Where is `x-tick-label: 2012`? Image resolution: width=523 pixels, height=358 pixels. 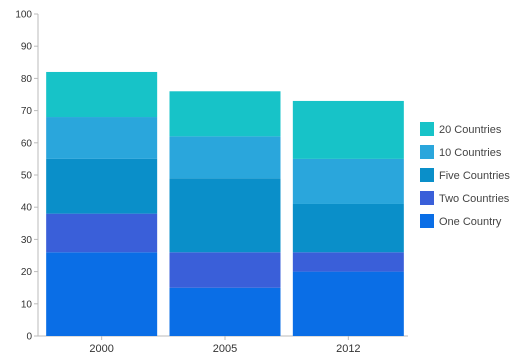
x-tick-label: 2012 is located at coordinates (348, 349).